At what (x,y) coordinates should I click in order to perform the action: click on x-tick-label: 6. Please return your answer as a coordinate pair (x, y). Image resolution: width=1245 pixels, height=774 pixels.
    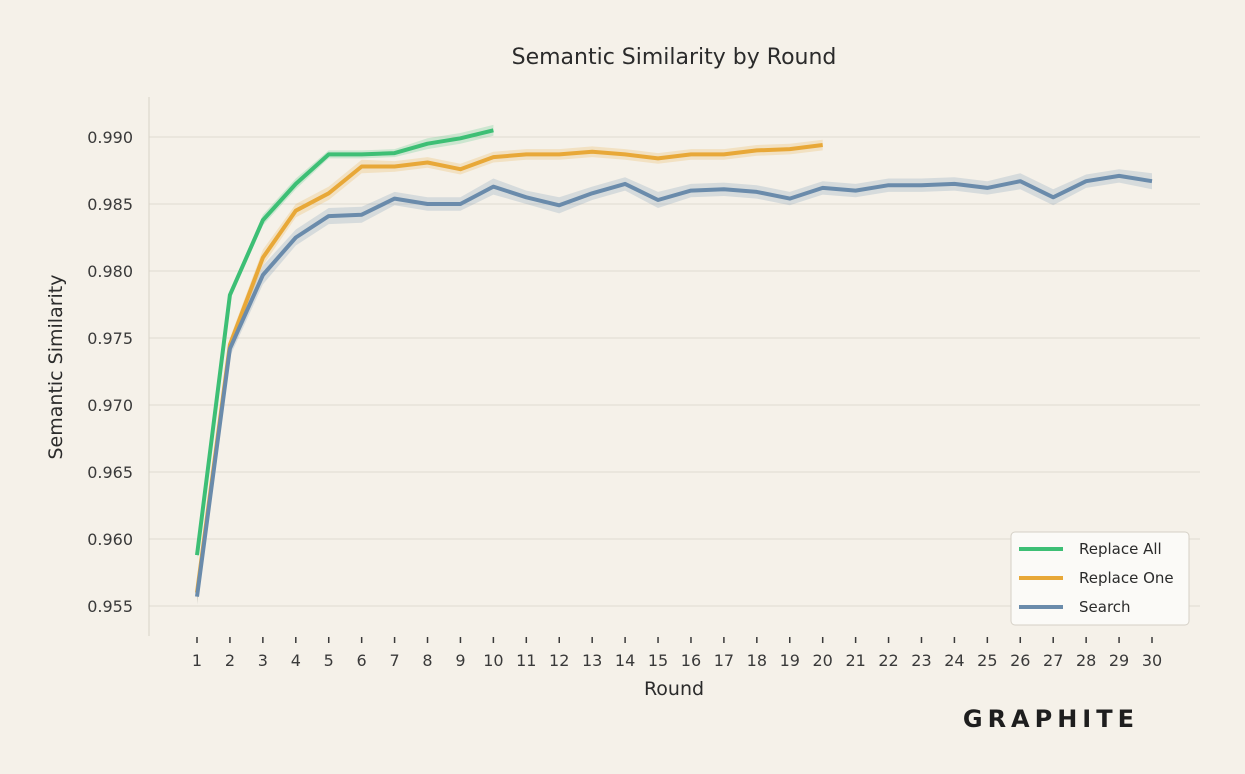
    Looking at the image, I should click on (362, 660).